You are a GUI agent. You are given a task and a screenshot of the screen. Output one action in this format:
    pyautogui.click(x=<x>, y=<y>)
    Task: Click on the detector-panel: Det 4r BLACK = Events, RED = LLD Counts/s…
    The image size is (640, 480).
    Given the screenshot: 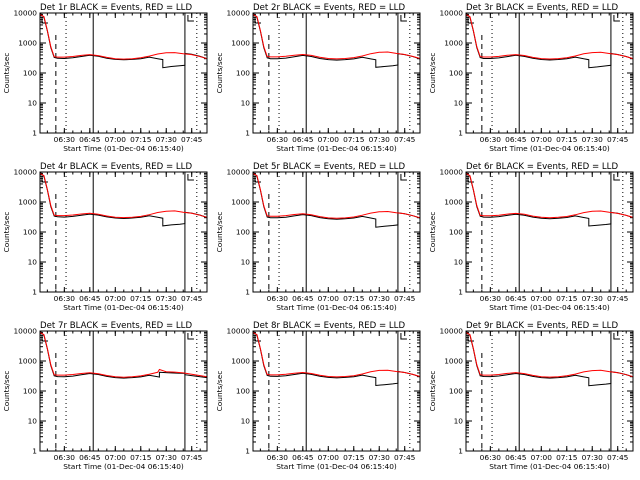 What is the action you would take?
    pyautogui.click(x=105, y=237)
    